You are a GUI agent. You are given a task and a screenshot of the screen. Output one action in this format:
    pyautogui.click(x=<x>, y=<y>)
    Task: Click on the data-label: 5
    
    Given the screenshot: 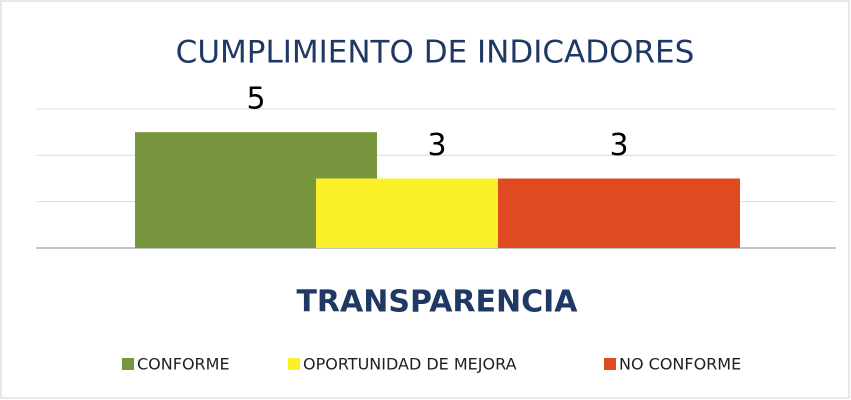 What is the action you would take?
    pyautogui.click(x=255, y=99)
    